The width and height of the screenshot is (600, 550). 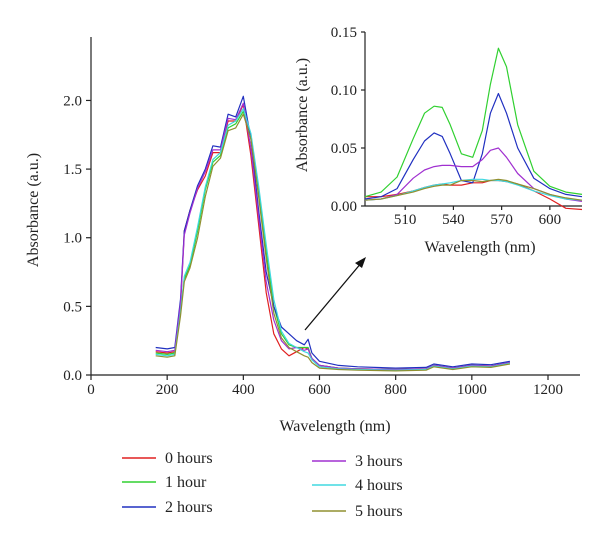 I want to click on x-tick-label: 400, so click(x=243, y=390).